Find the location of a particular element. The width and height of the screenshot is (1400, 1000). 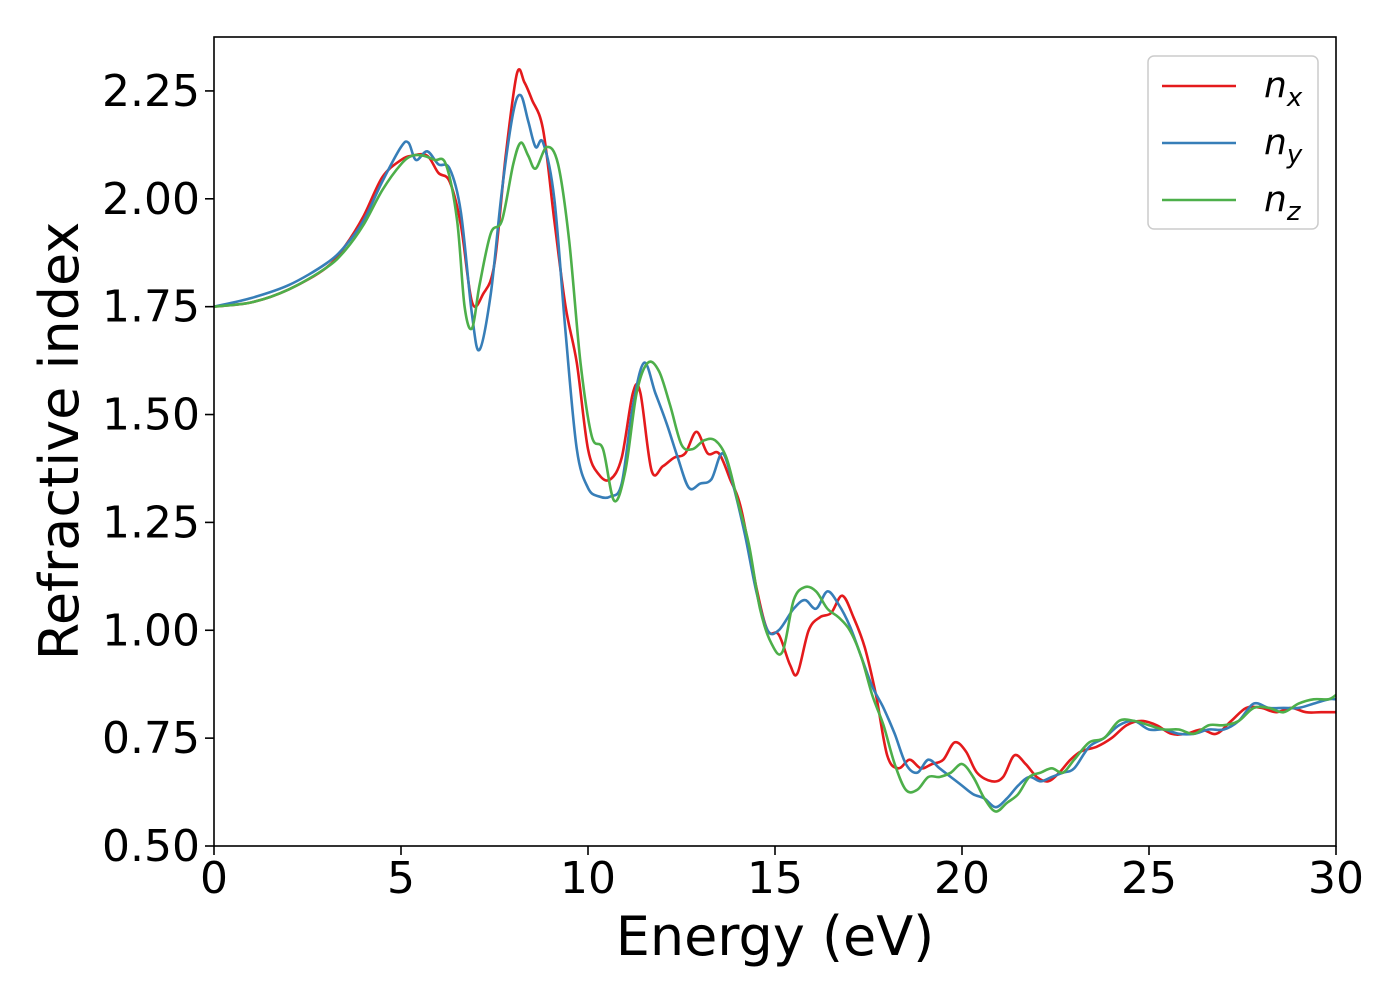

x-tick-label: 25 is located at coordinates (1149, 878).